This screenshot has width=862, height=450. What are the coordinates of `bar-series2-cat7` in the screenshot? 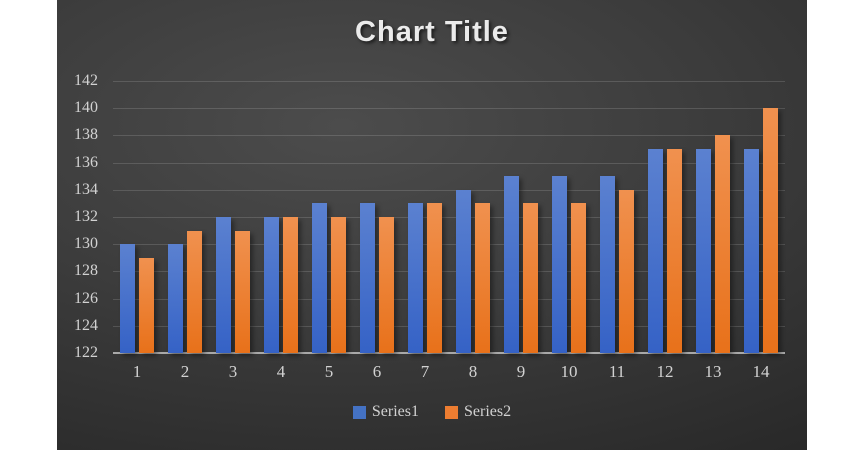 It's located at (434, 278).